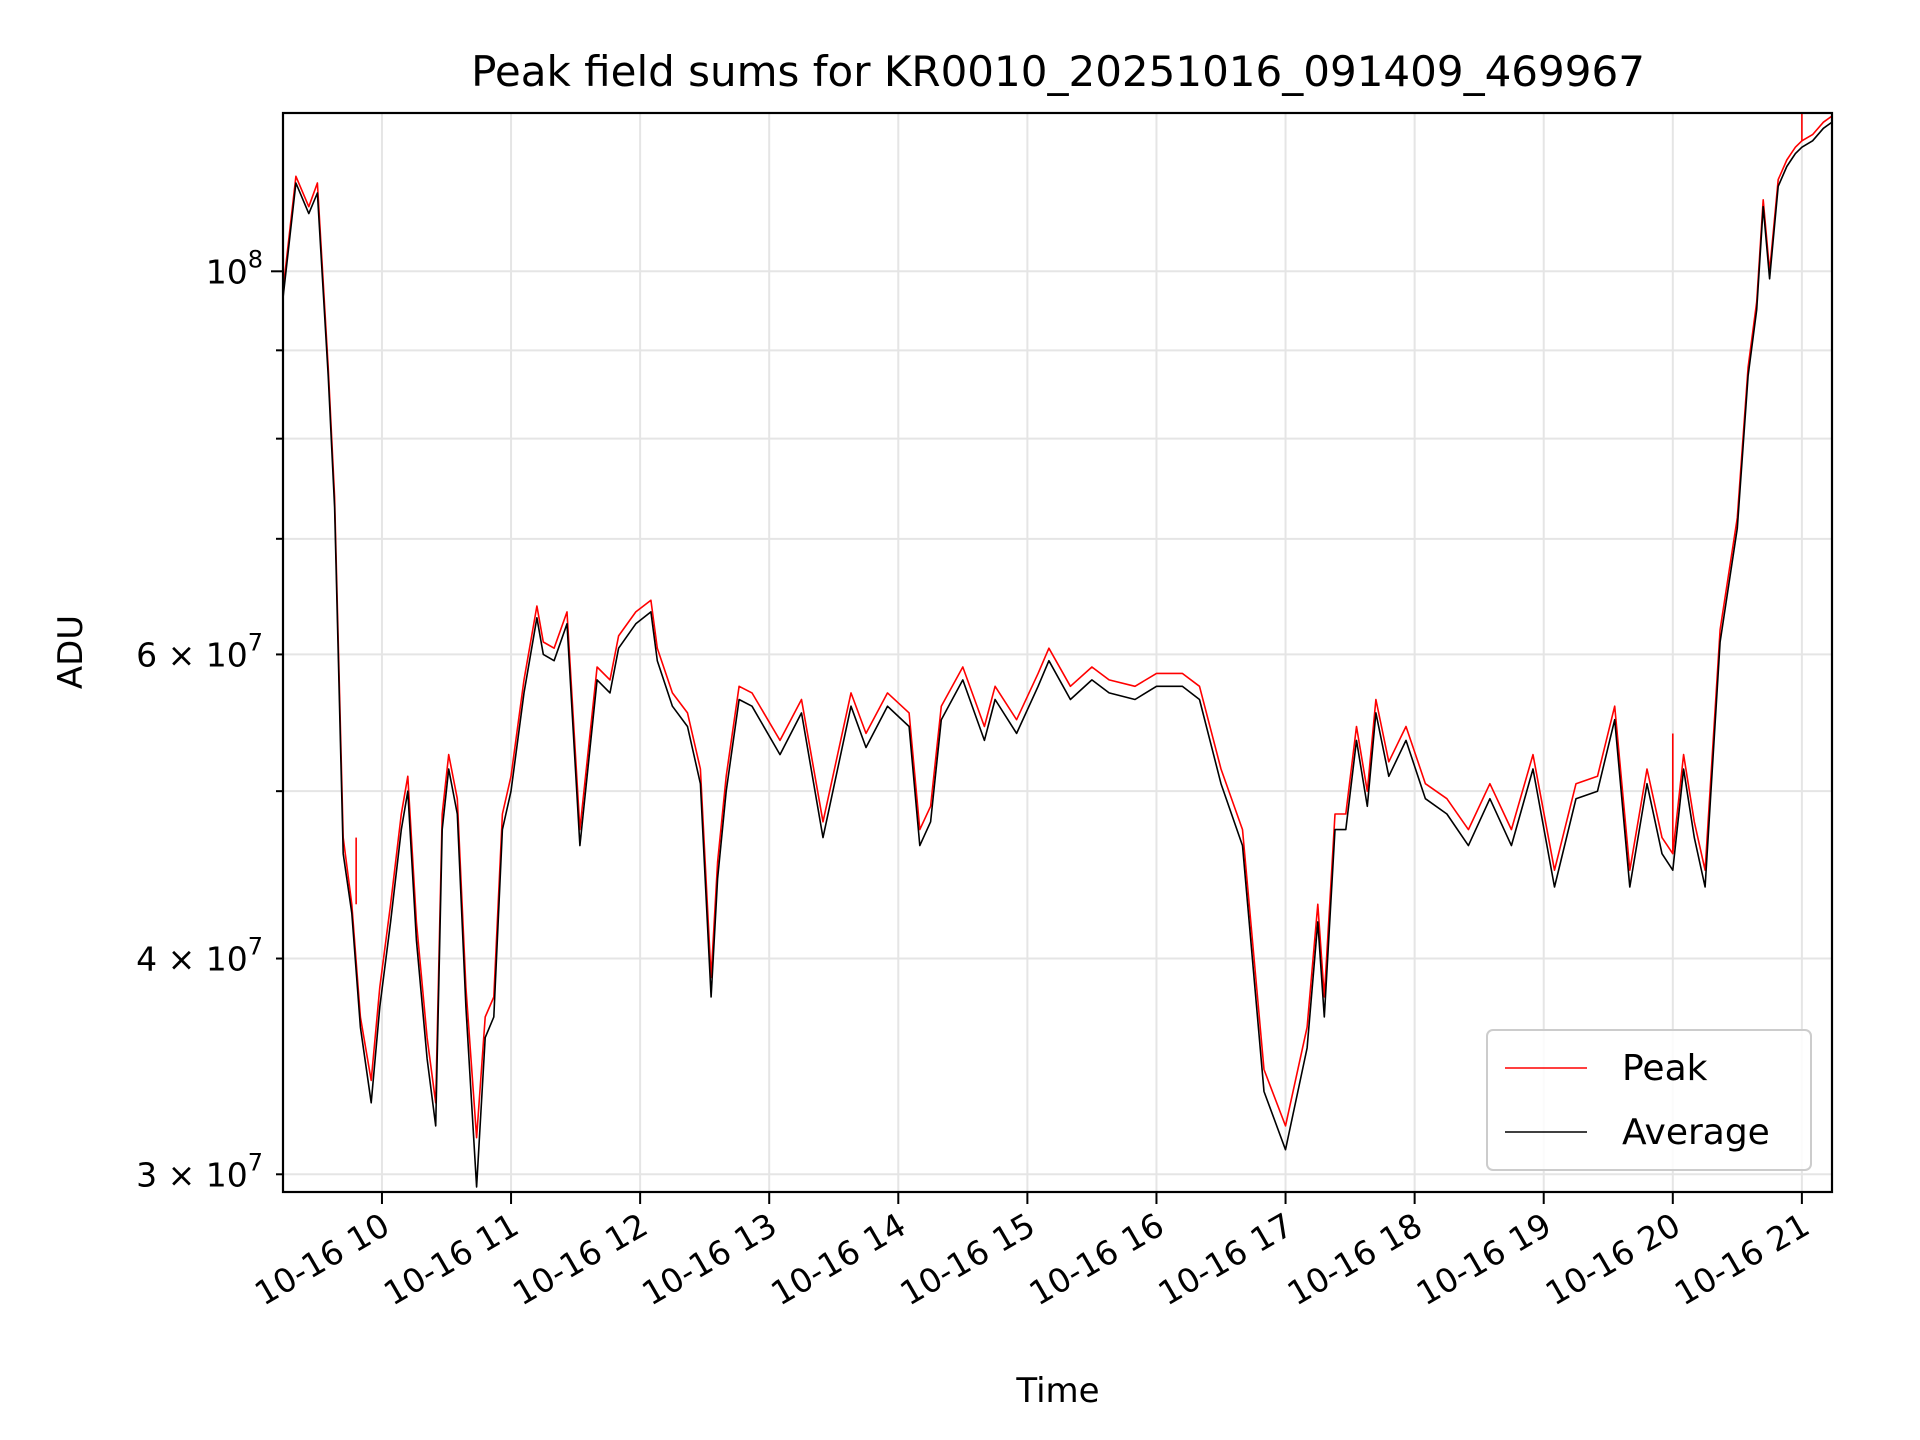 This screenshot has width=1920, height=1440. What do you see at coordinates (1696, 1132) in the screenshot?
I see `legend-label-average: Average` at bounding box center [1696, 1132].